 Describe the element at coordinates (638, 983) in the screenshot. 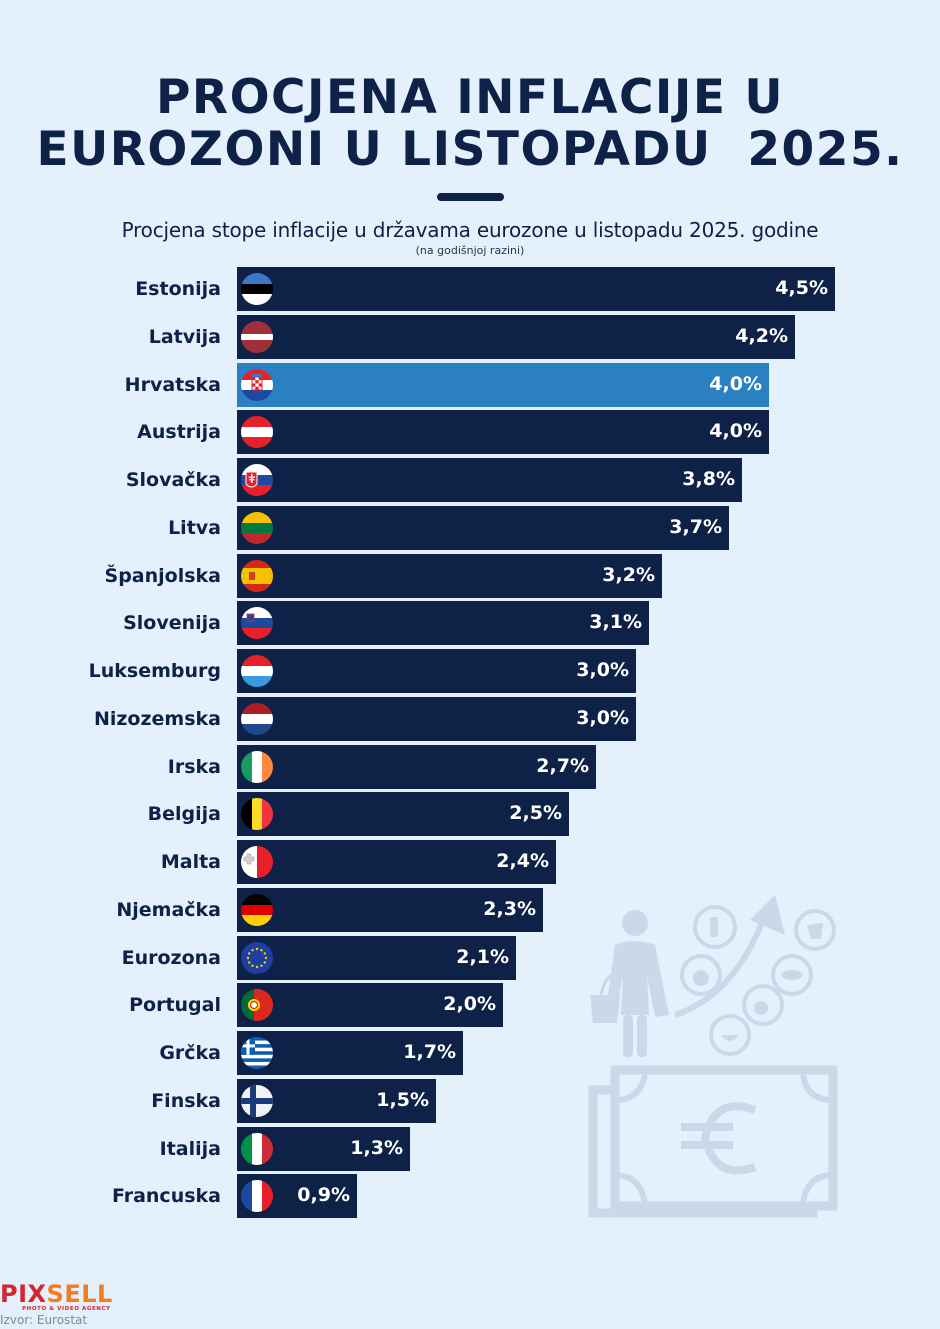

I see `shopper-icon` at that location.